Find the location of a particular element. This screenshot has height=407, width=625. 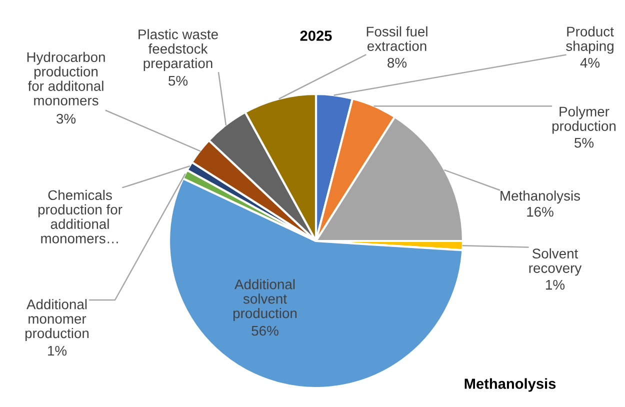

data-label: 56% is located at coordinates (265, 331).